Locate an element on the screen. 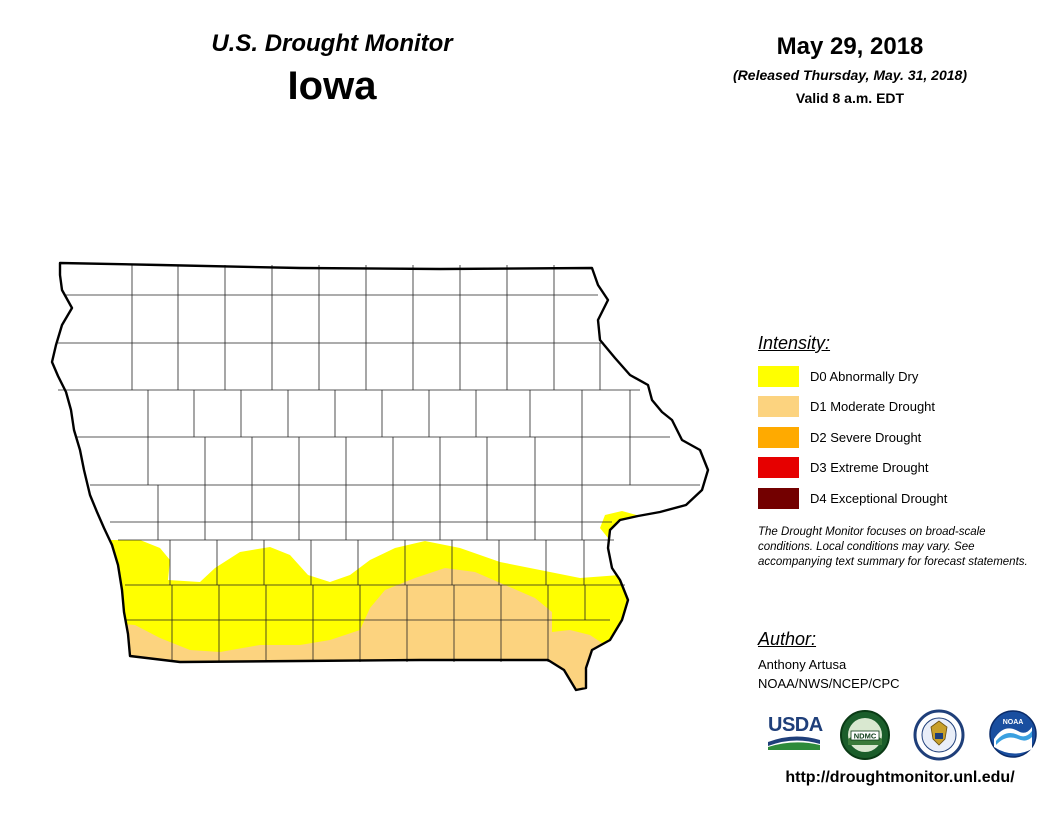  legend-label-d0: D0 Abnormally Dry is located at coordinates (864, 376).